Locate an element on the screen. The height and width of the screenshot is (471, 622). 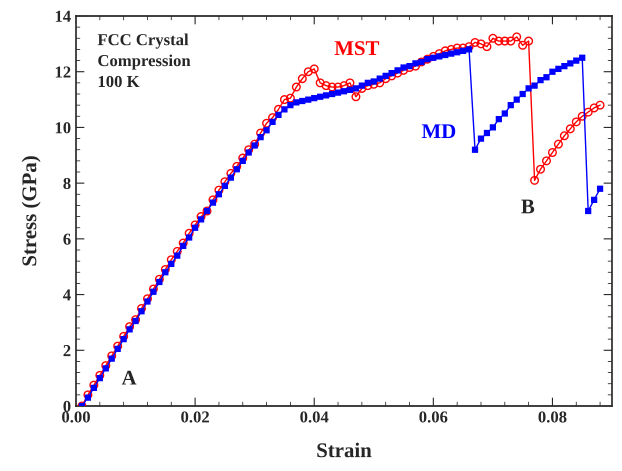
y-tick-label: 2 is located at coordinates (67, 350).